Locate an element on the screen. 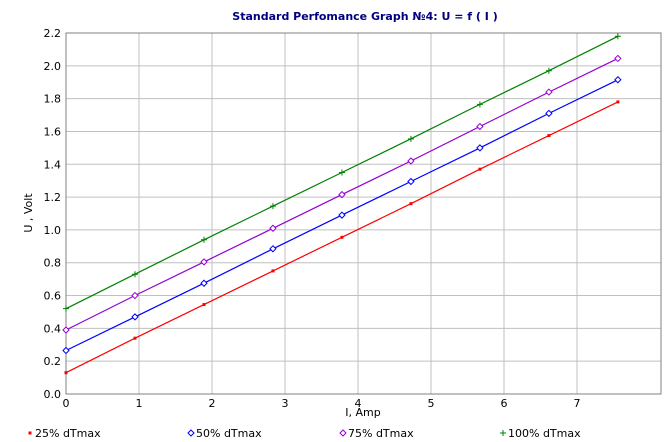 The width and height of the screenshot is (665, 442). x-tick-label: 3 is located at coordinates (285, 403).